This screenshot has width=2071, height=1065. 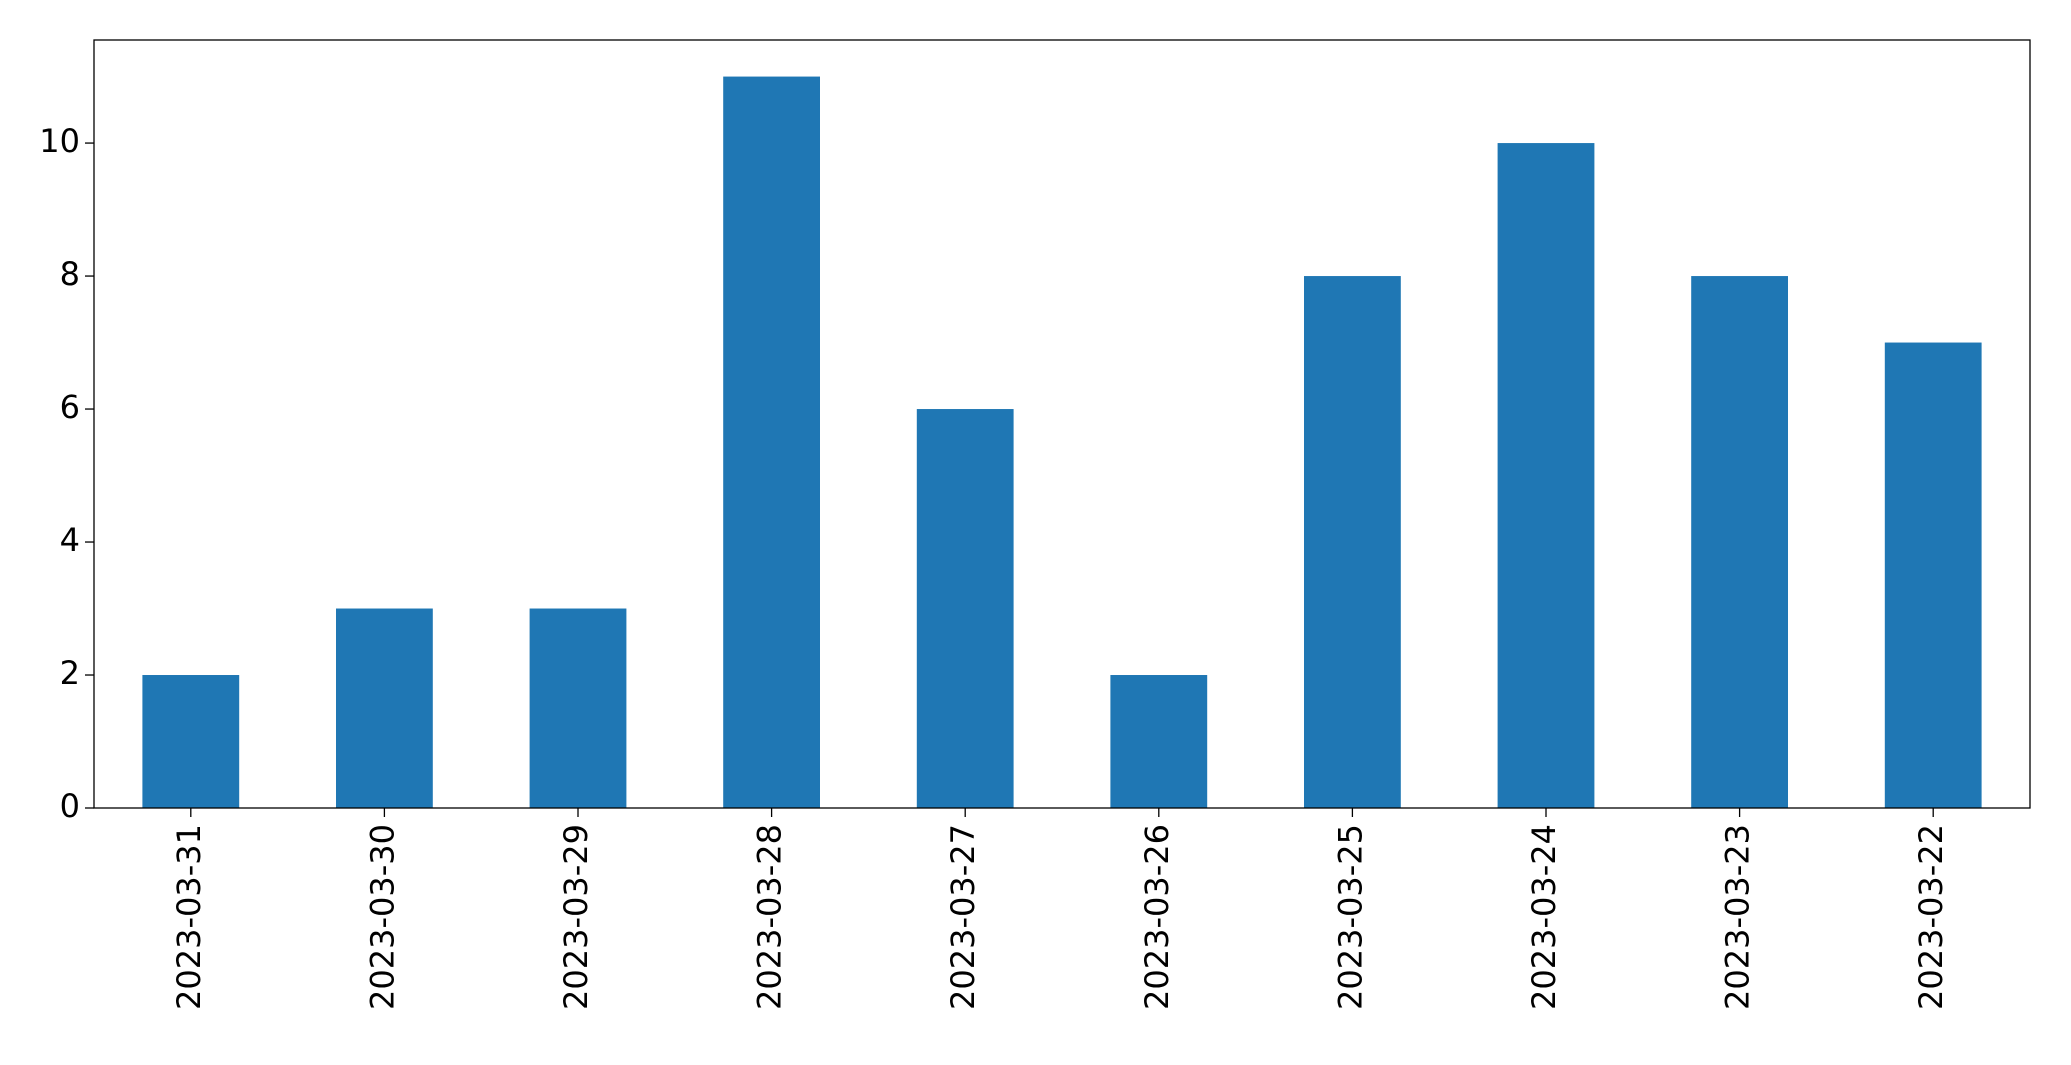 I want to click on y-tick-label: 6, so click(x=70, y=407).